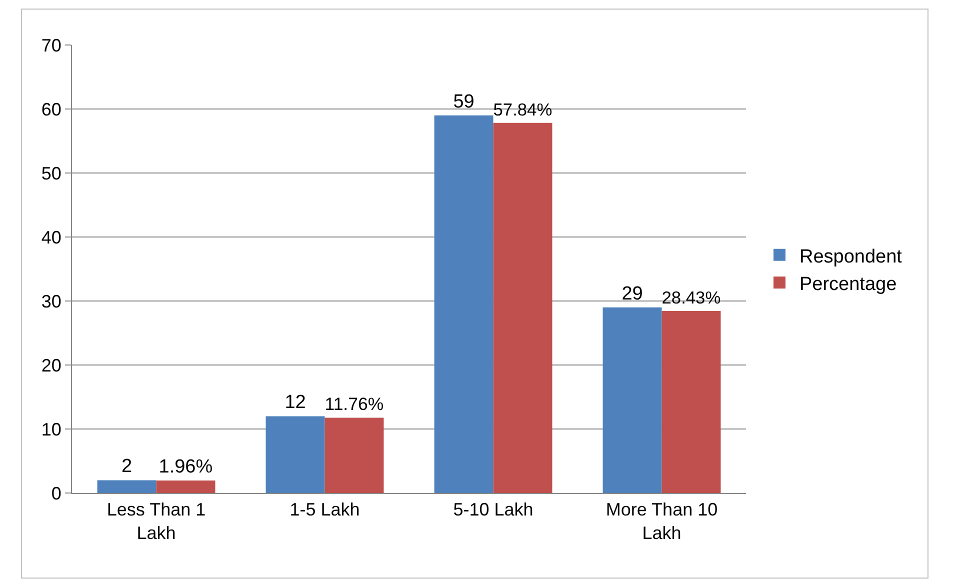 The image size is (956, 581). What do you see at coordinates (354, 404) in the screenshot?
I see `data-label: 11.76%` at bounding box center [354, 404].